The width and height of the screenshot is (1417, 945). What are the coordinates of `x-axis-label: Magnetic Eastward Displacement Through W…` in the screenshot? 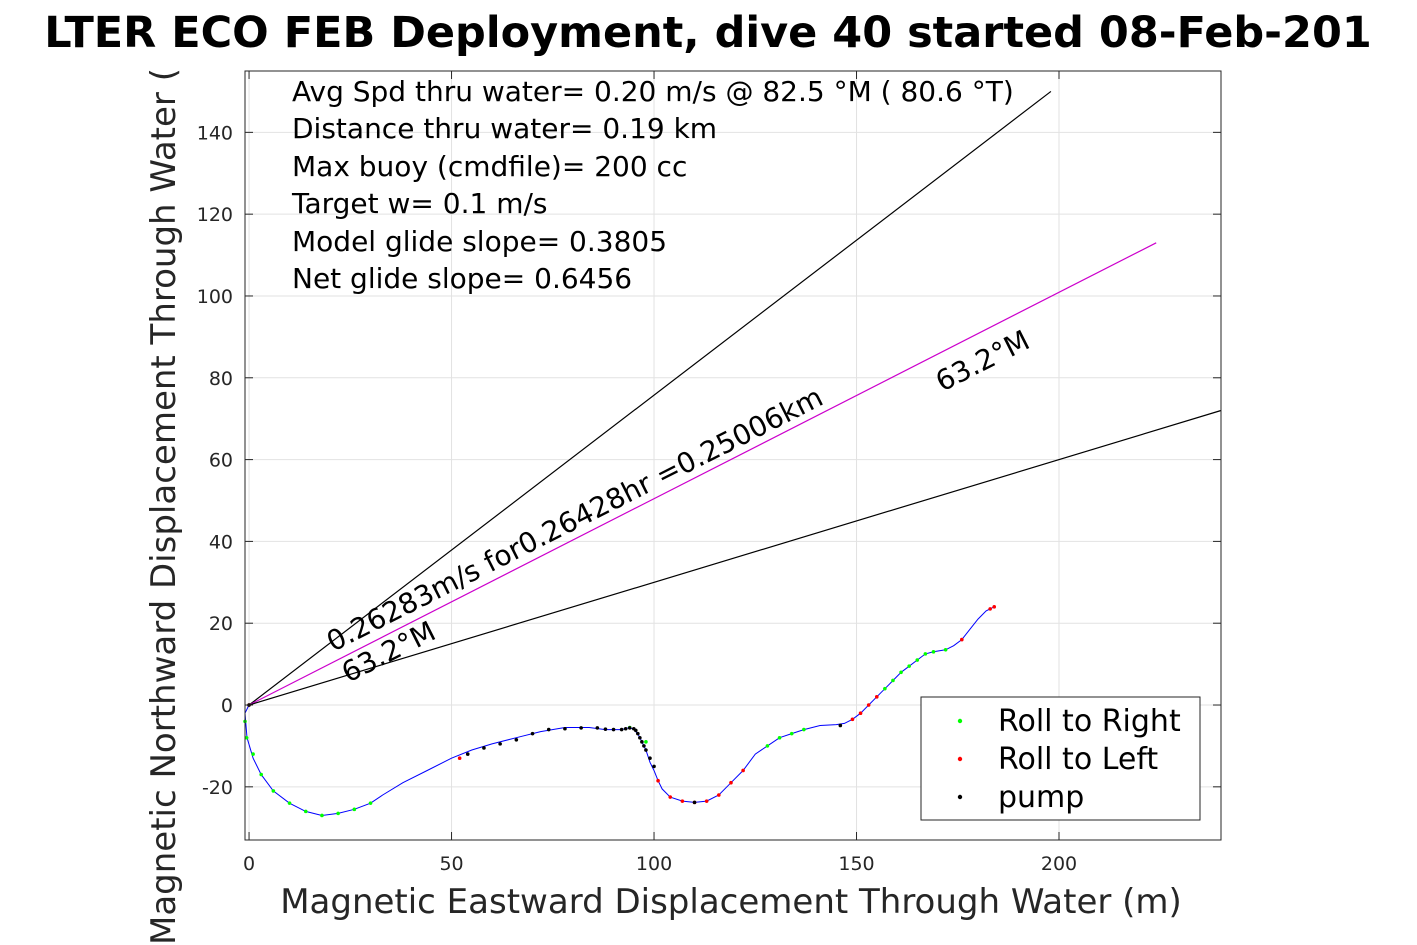 It's located at (731, 902).